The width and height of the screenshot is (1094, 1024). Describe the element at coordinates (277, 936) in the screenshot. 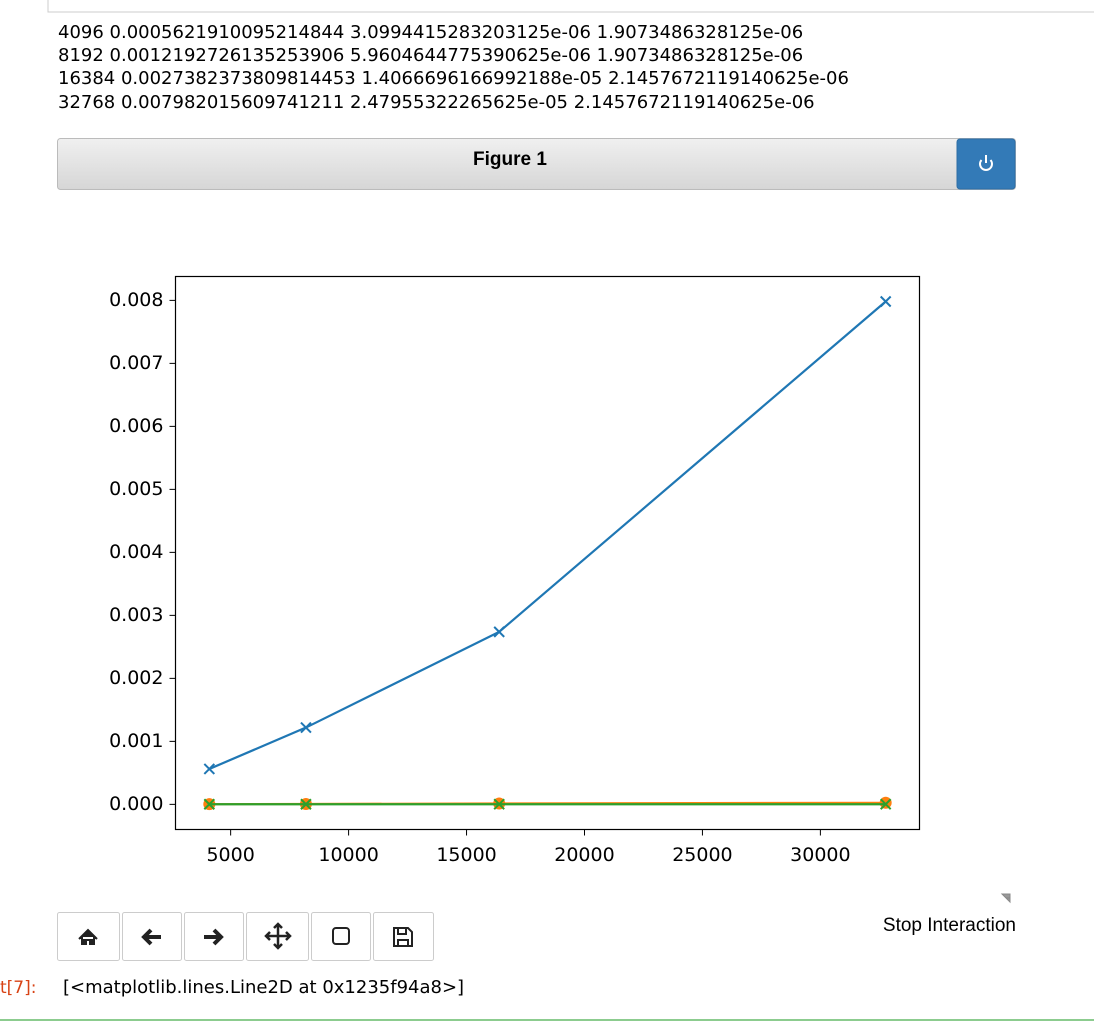

I see `pan-button` at that location.